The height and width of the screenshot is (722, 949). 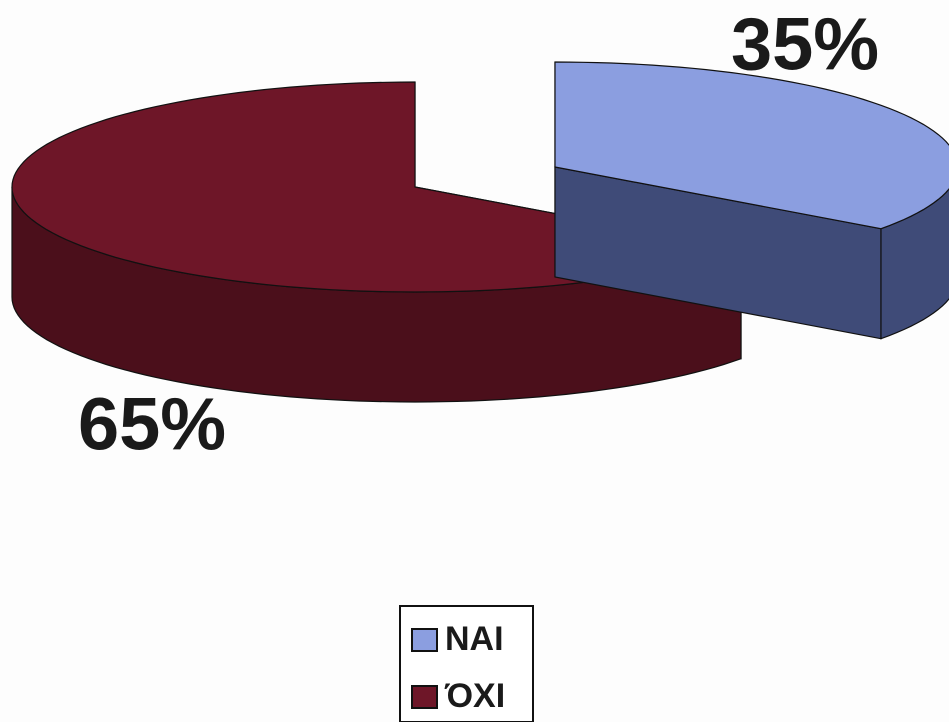 I want to click on slice, so click(x=751, y=145).